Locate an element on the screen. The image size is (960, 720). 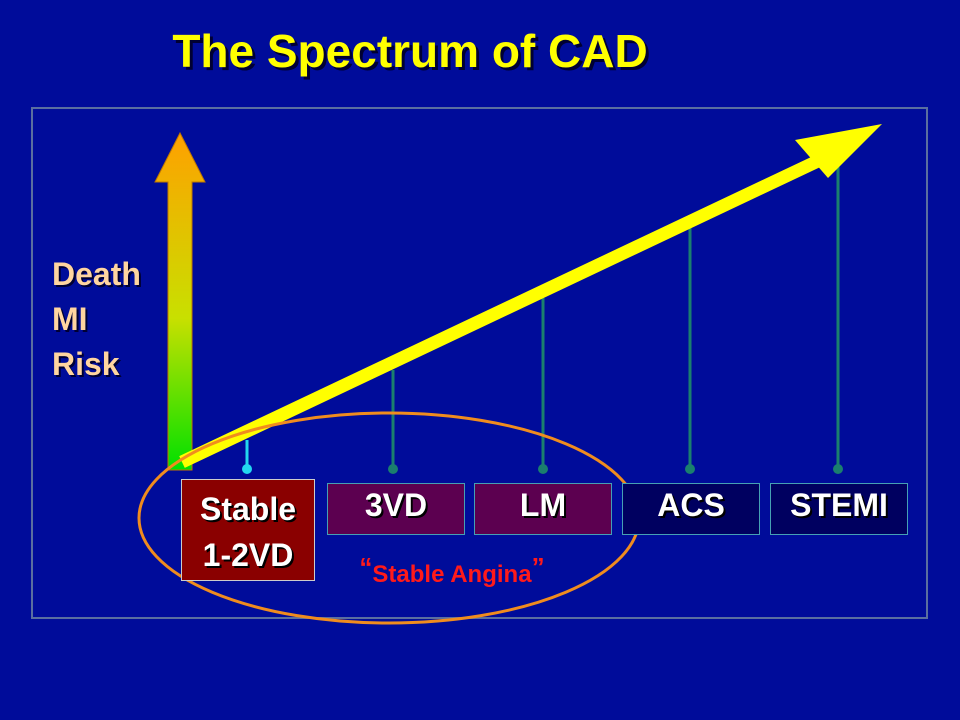
category-label: LM is located at coordinates (543, 505).